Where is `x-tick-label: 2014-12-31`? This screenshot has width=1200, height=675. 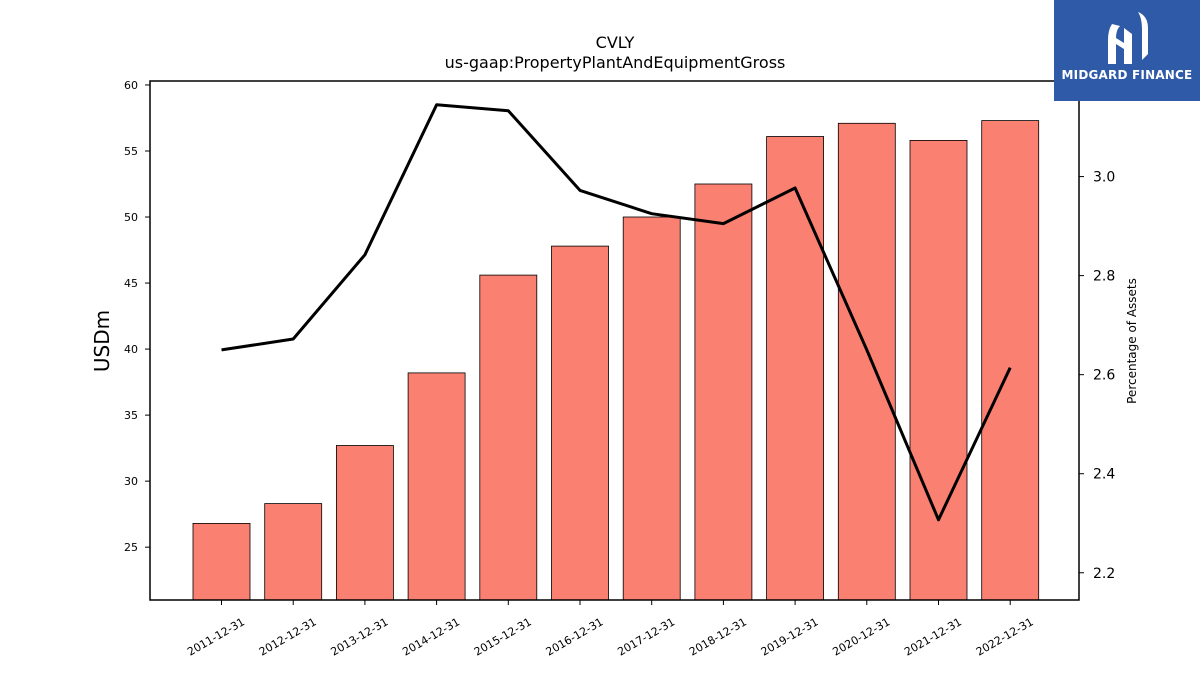
x-tick-label: 2014-12-31 is located at coordinates (431, 636).